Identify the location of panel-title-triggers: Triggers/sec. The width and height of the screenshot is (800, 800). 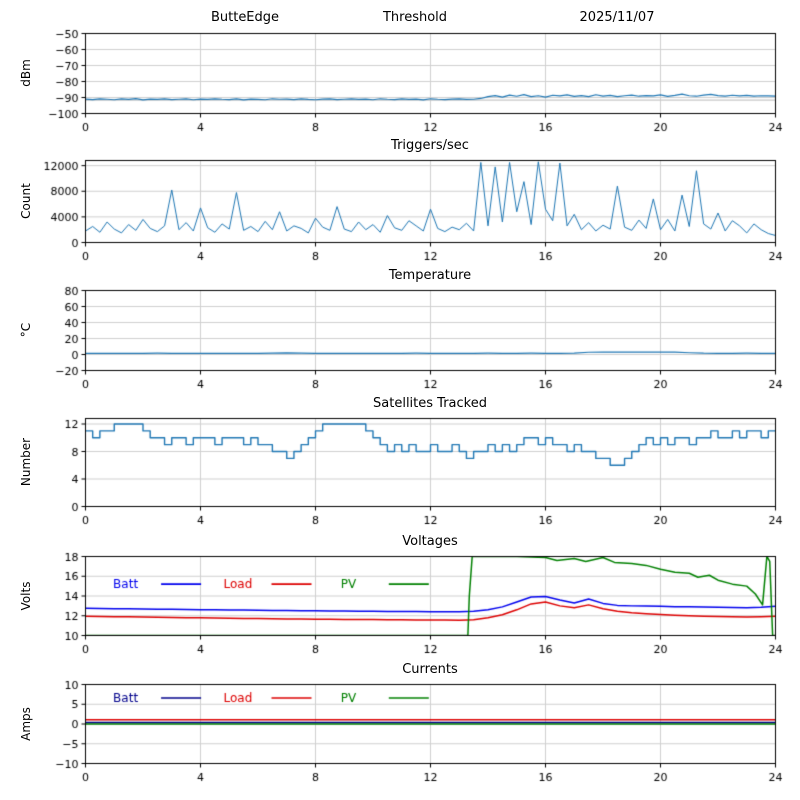
(430, 145).